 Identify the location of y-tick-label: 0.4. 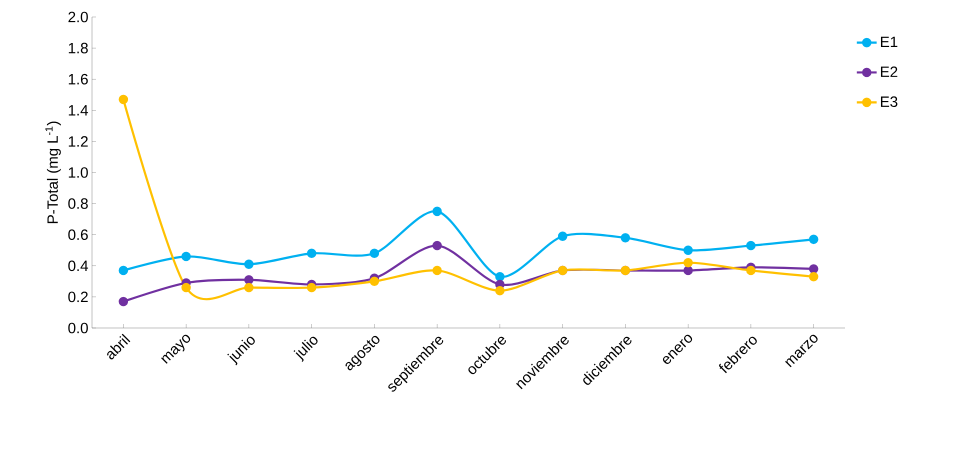
(78, 266).